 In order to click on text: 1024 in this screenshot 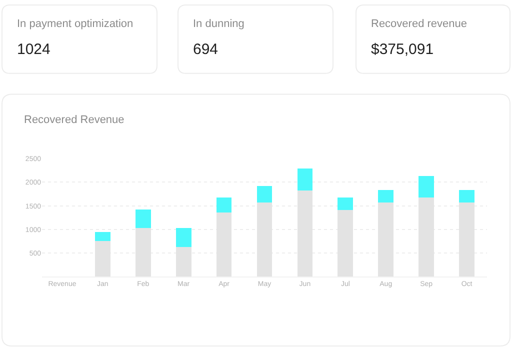, I will do `click(33, 49)`.